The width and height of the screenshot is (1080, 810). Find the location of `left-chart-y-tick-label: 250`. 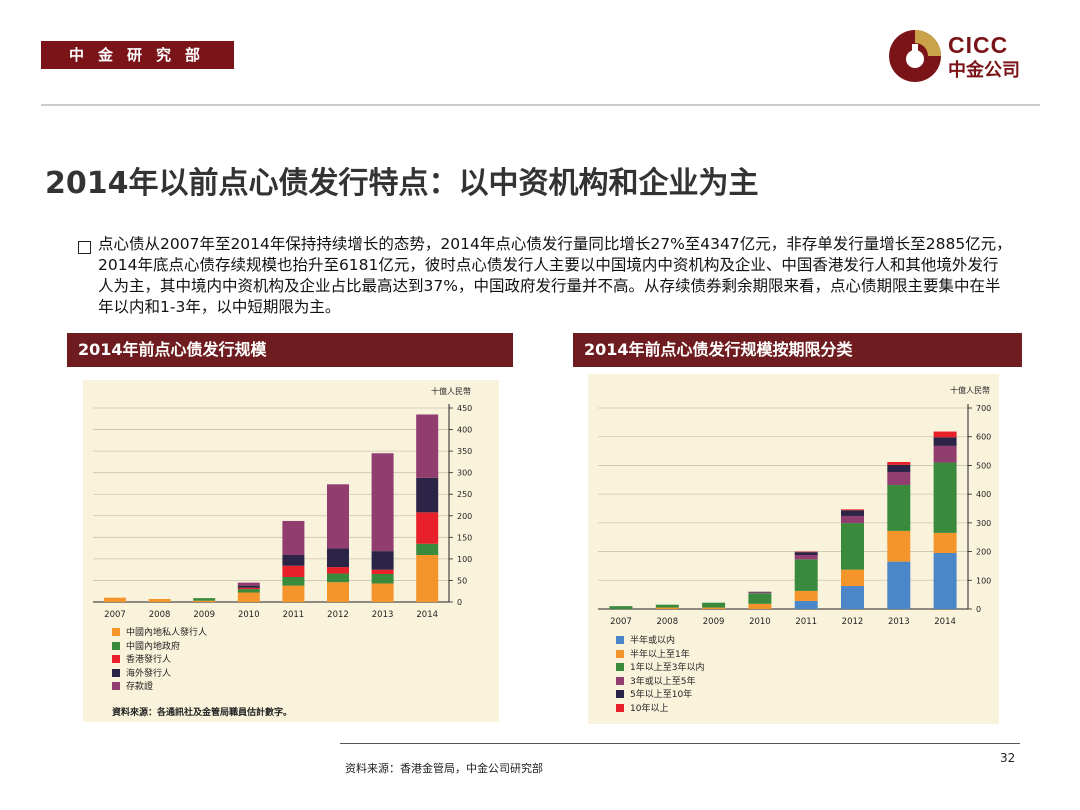

left-chart-y-tick-label: 250 is located at coordinates (464, 494).